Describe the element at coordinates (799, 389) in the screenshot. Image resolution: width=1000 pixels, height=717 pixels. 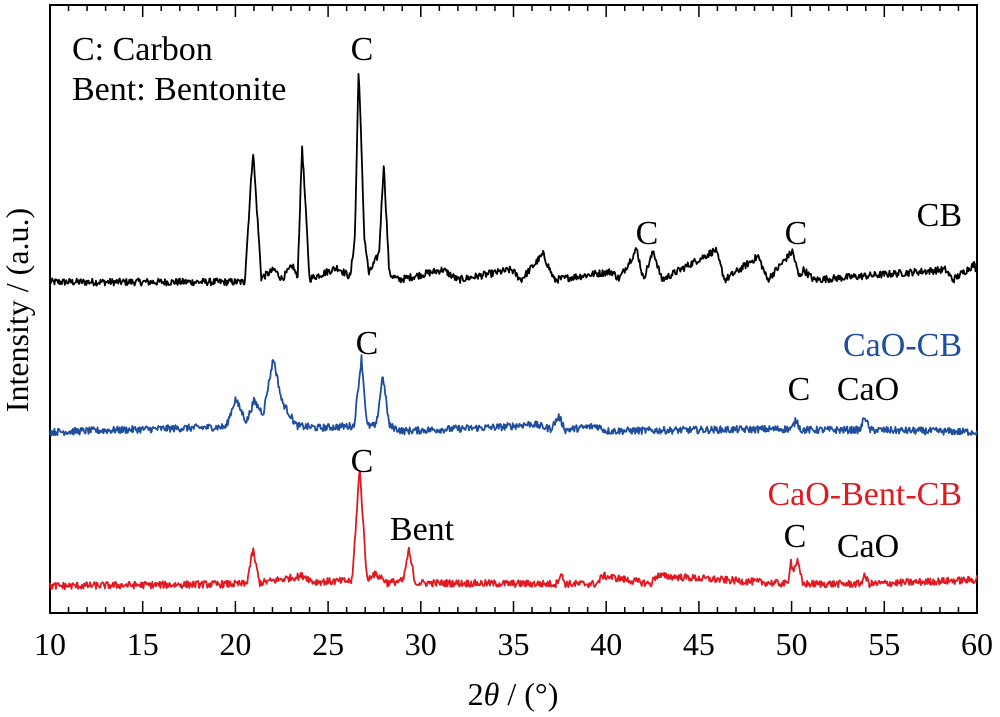
I see `peak-label-caocb-c-50: C` at that location.